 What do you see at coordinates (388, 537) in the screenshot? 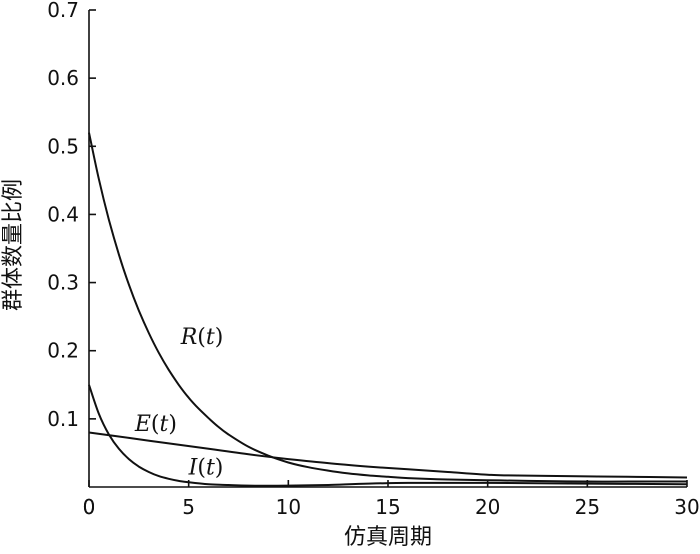
I see `x-axis-title: 仿真周期` at bounding box center [388, 537].